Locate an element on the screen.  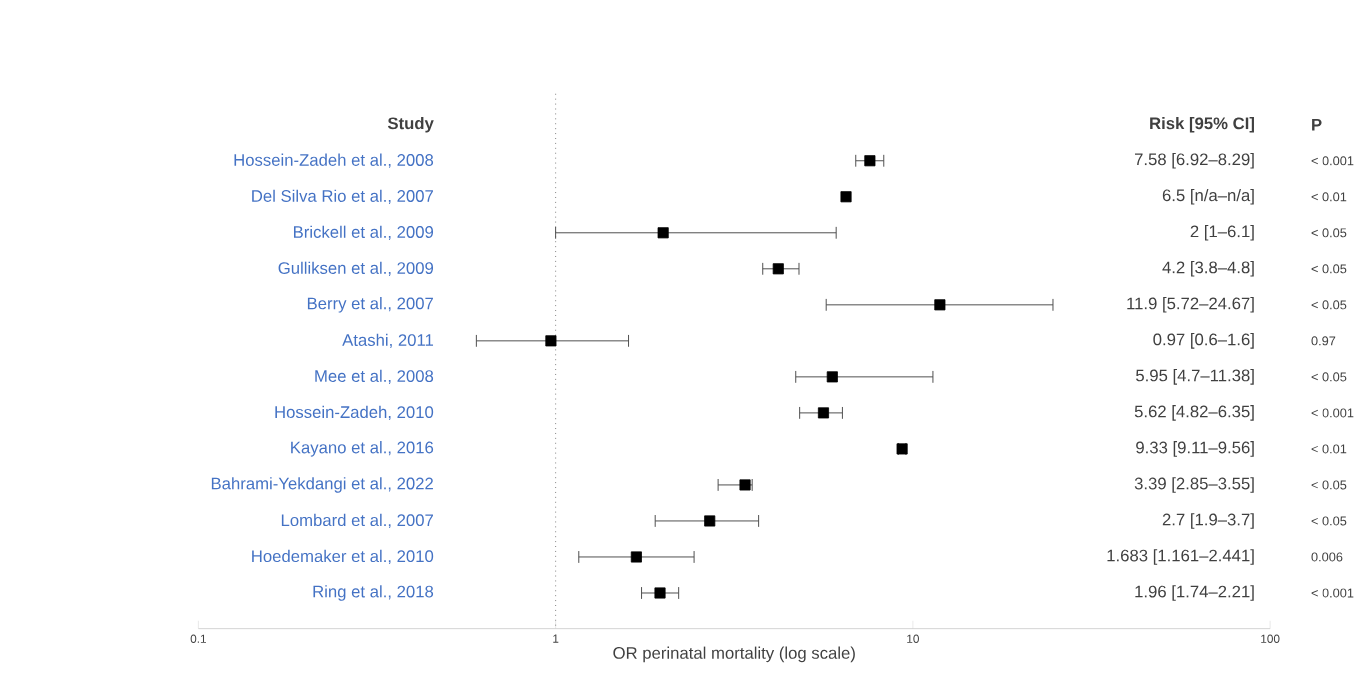
text: P is located at coordinates (1317, 125).